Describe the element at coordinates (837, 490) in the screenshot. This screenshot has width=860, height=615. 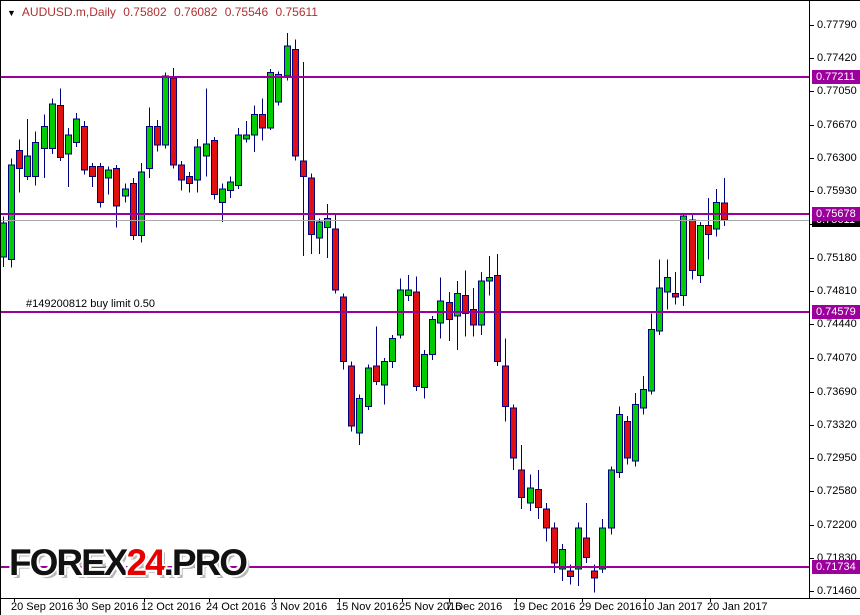
I see `price-tick-label: 0.72580` at that location.